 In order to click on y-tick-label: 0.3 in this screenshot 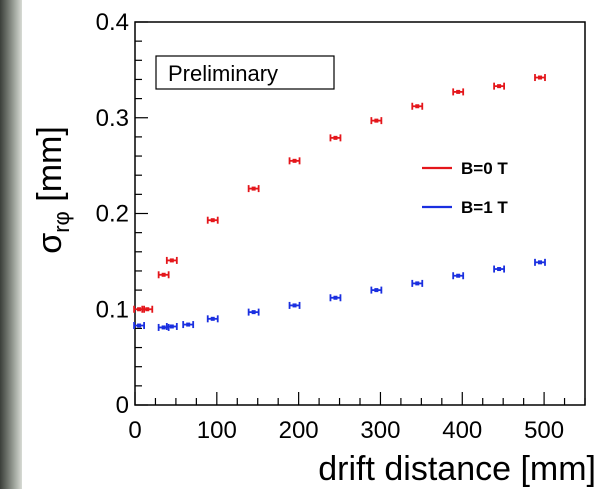, I will do `click(112, 118)`.